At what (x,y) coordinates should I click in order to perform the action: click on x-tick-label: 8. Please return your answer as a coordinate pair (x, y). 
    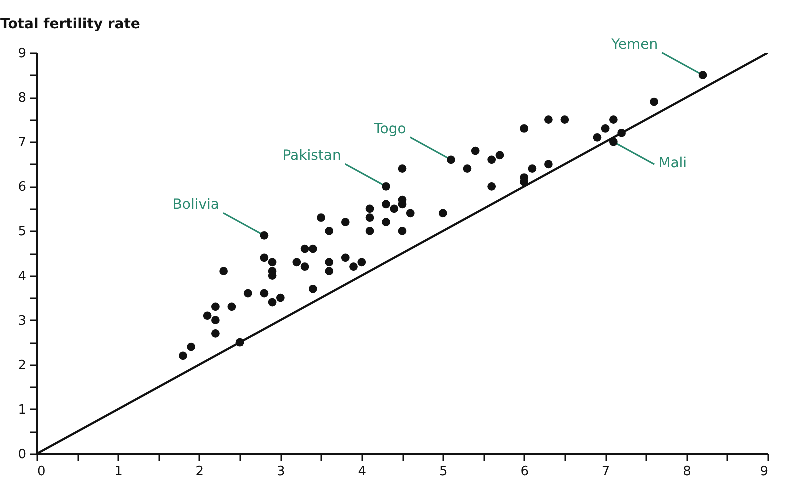
    Looking at the image, I should click on (687, 472).